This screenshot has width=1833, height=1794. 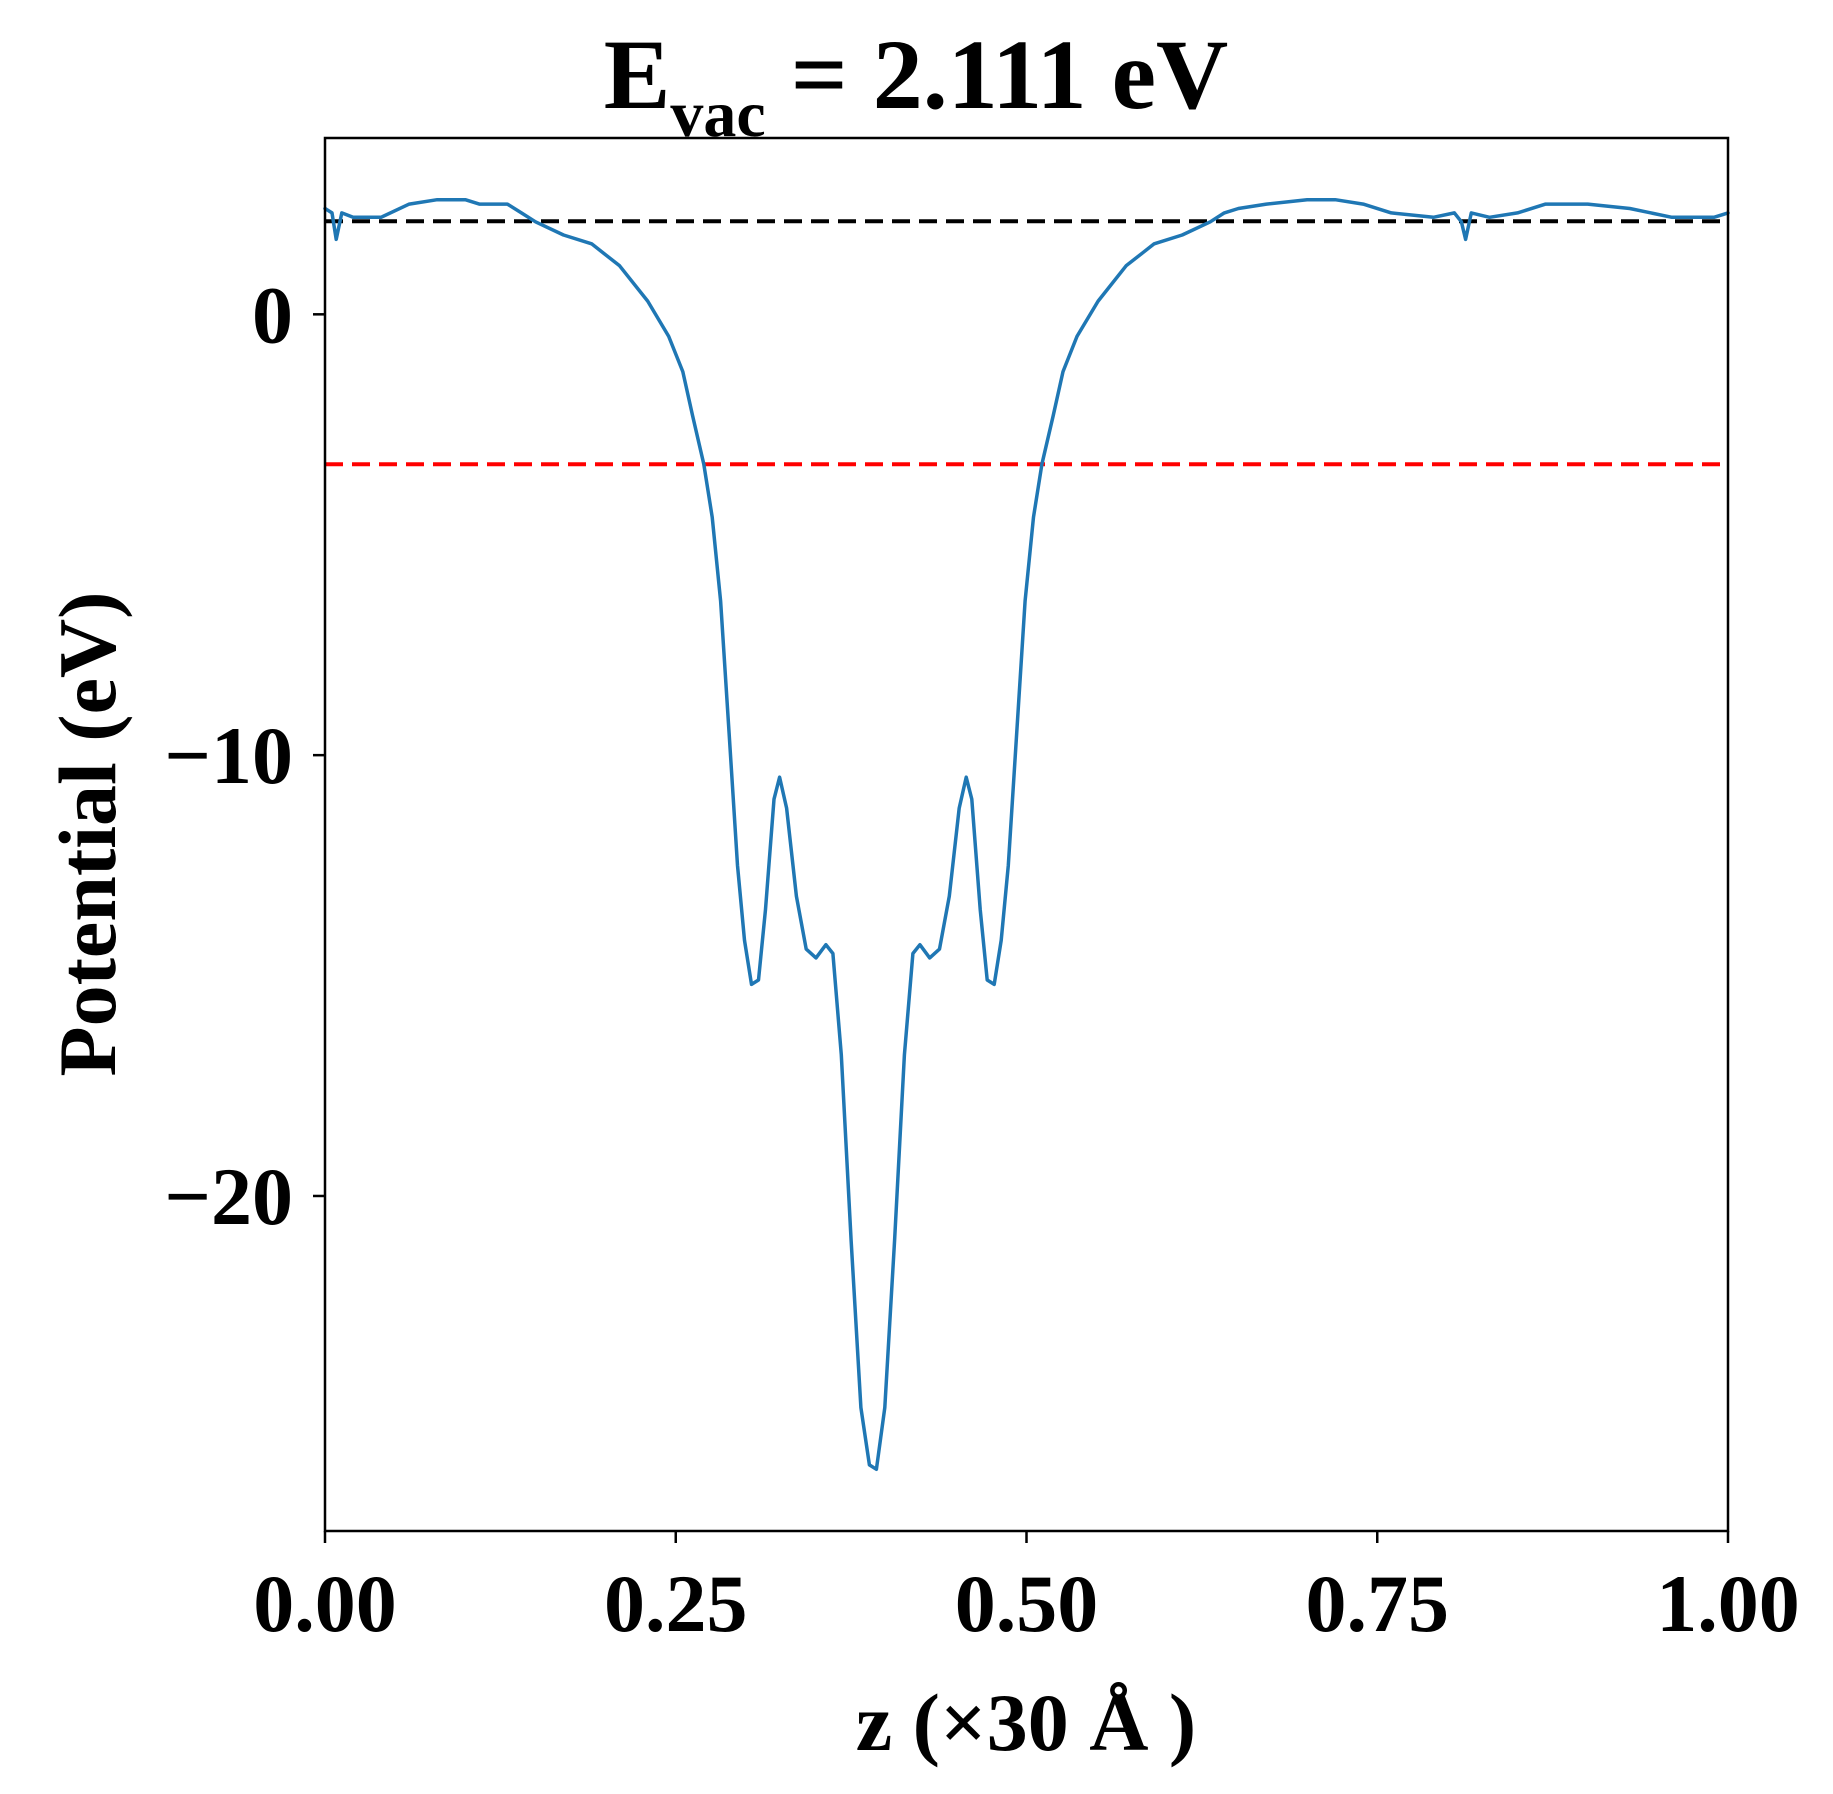 What do you see at coordinates (997, 74) in the screenshot?
I see `chart-title-rest: = 2.111 eV` at bounding box center [997, 74].